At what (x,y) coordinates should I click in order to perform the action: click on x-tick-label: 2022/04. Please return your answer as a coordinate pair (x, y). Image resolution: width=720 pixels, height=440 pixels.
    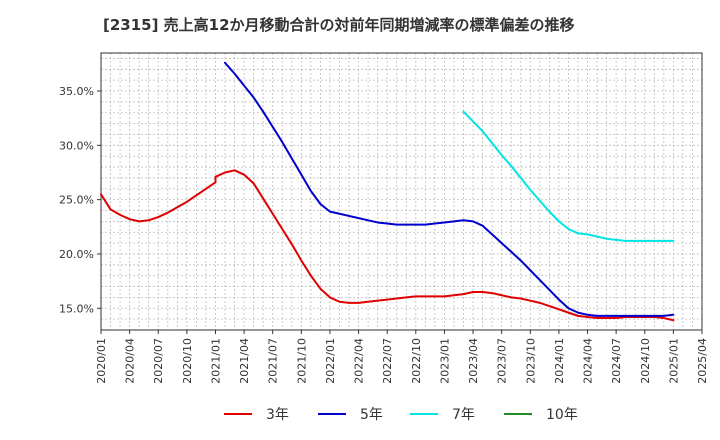
    Looking at the image, I should click on (359, 361).